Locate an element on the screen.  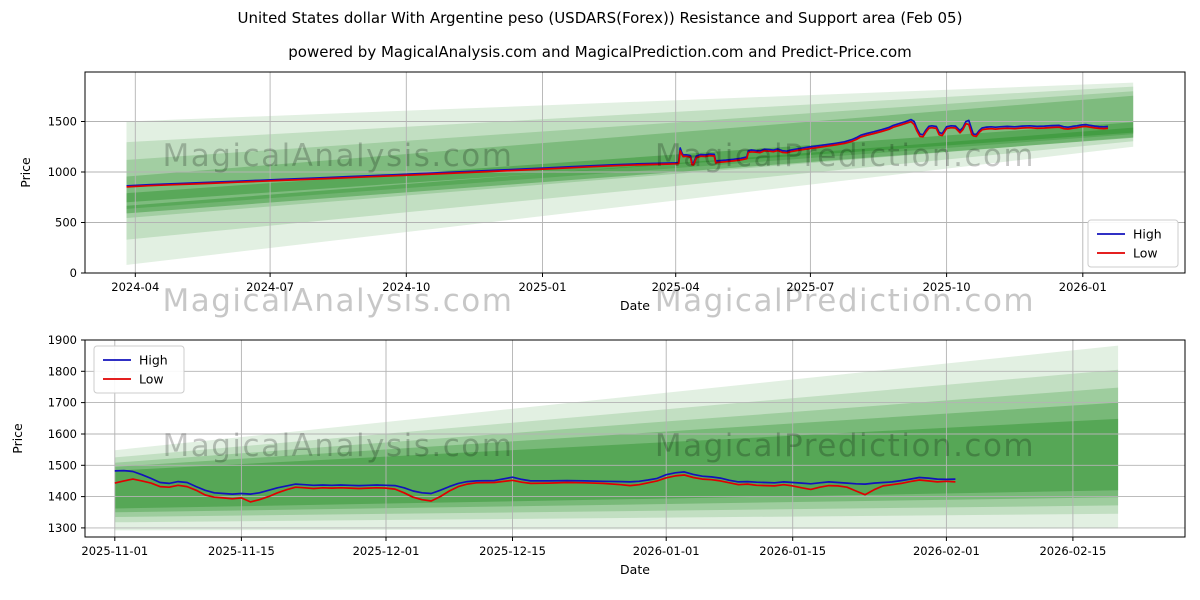
y-tick-label: 1300 is located at coordinates (62, 528).